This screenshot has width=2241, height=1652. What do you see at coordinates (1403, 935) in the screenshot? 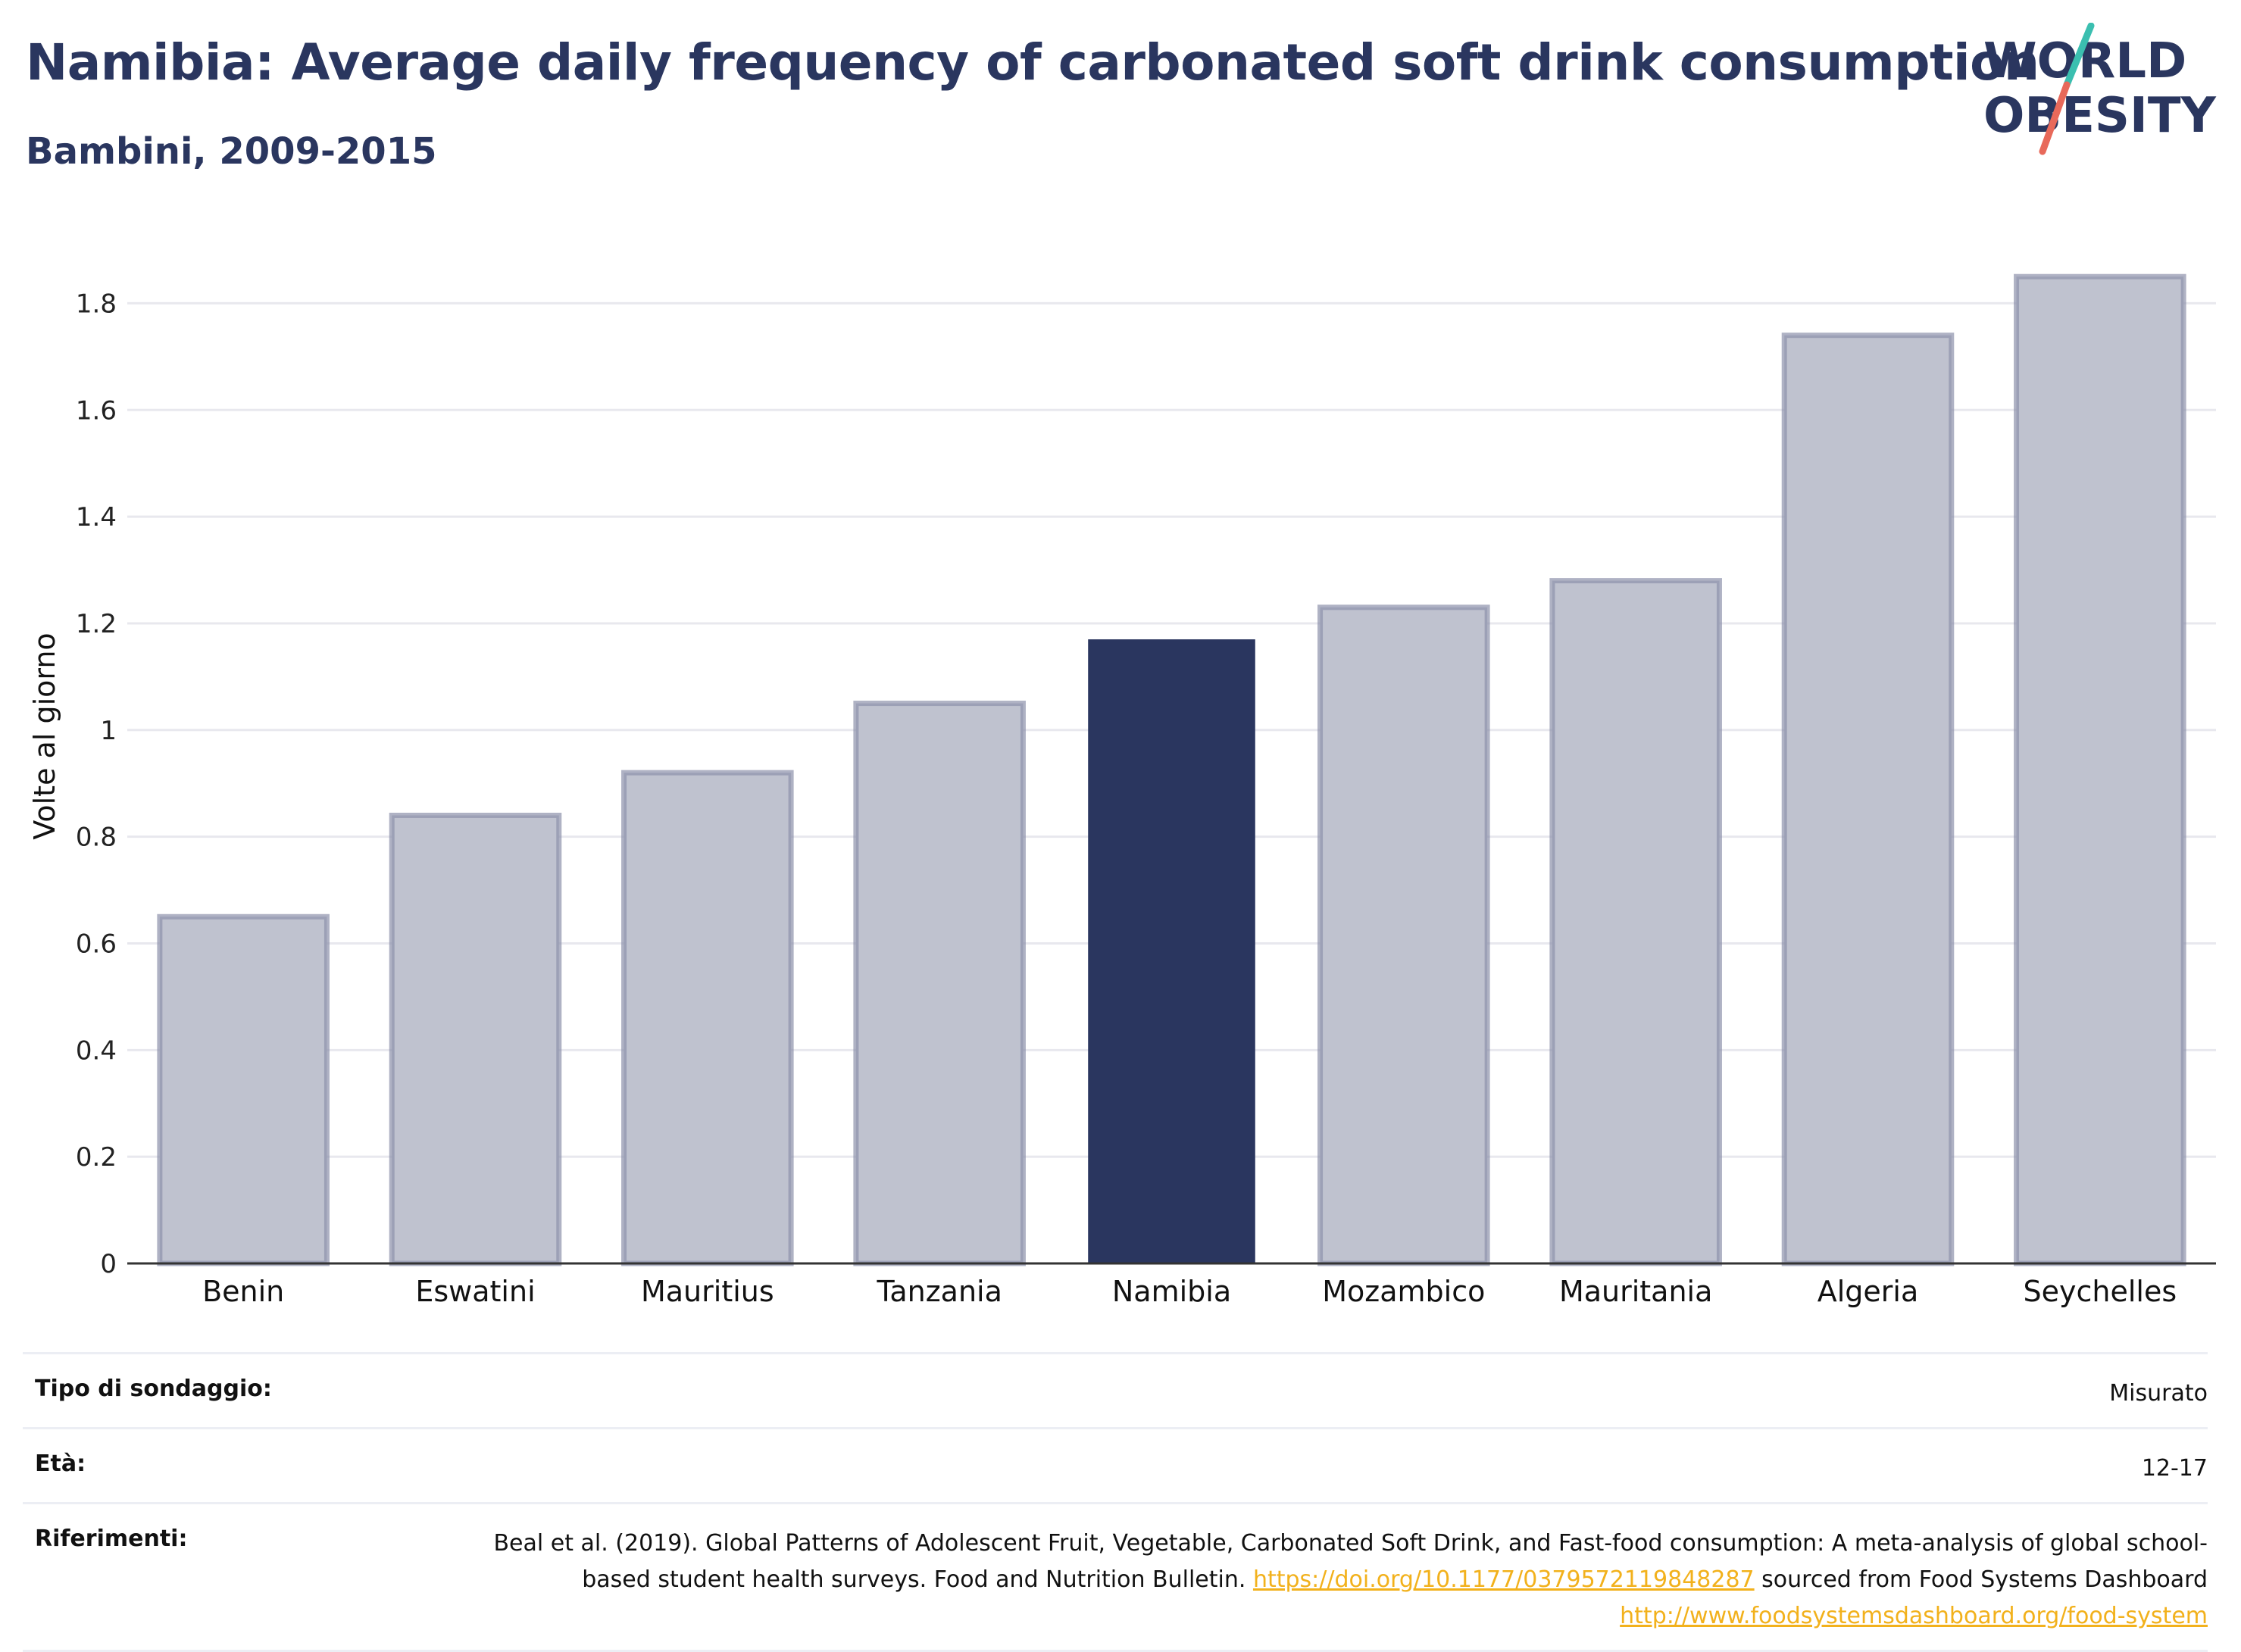
I see `bar-mozambico` at bounding box center [1403, 935].